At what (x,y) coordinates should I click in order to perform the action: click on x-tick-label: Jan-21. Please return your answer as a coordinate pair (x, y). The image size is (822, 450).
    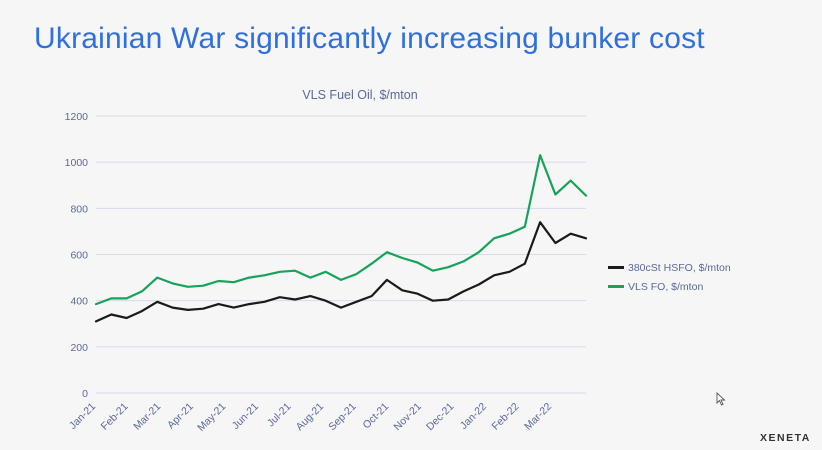
    Looking at the image, I should click on (82, 416).